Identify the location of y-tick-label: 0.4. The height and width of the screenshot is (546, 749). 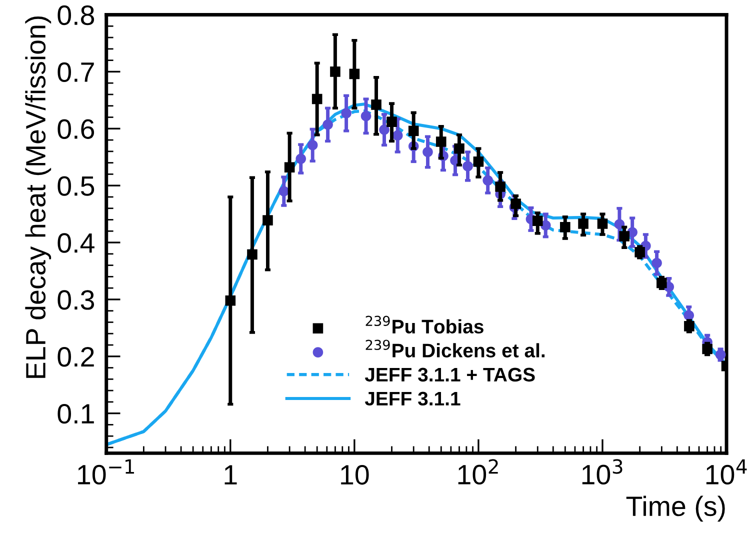
(76, 243).